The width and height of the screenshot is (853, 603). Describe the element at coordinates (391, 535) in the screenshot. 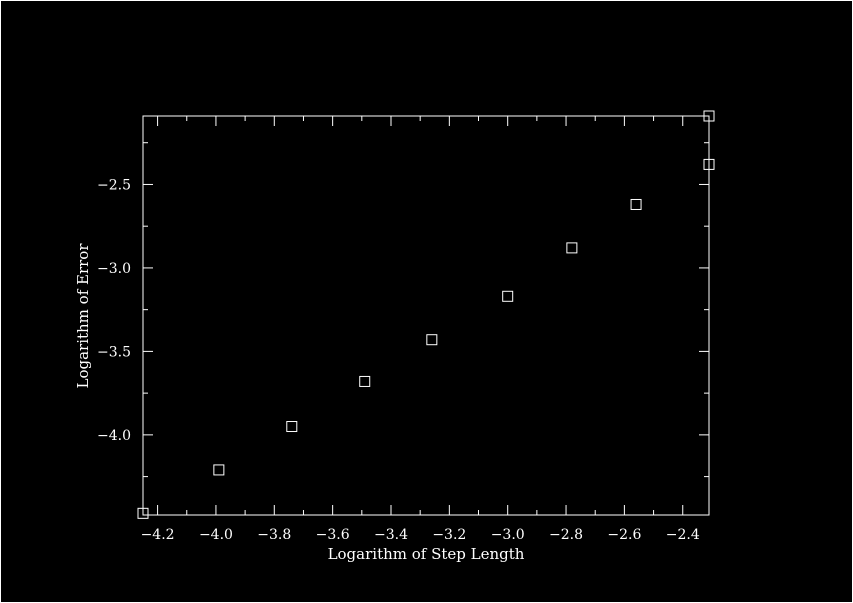

I see `x-tick-label: −3.4` at that location.